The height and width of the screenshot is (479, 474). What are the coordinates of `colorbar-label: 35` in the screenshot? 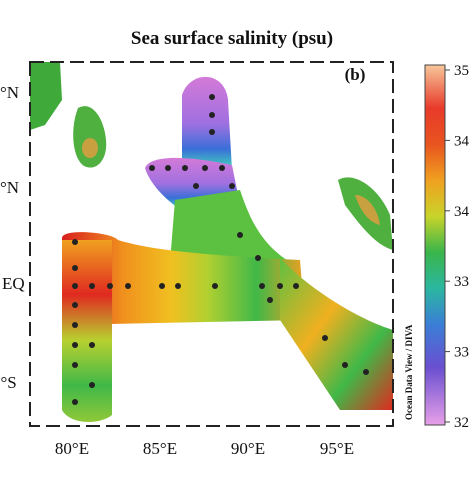 It's located at (461, 71).